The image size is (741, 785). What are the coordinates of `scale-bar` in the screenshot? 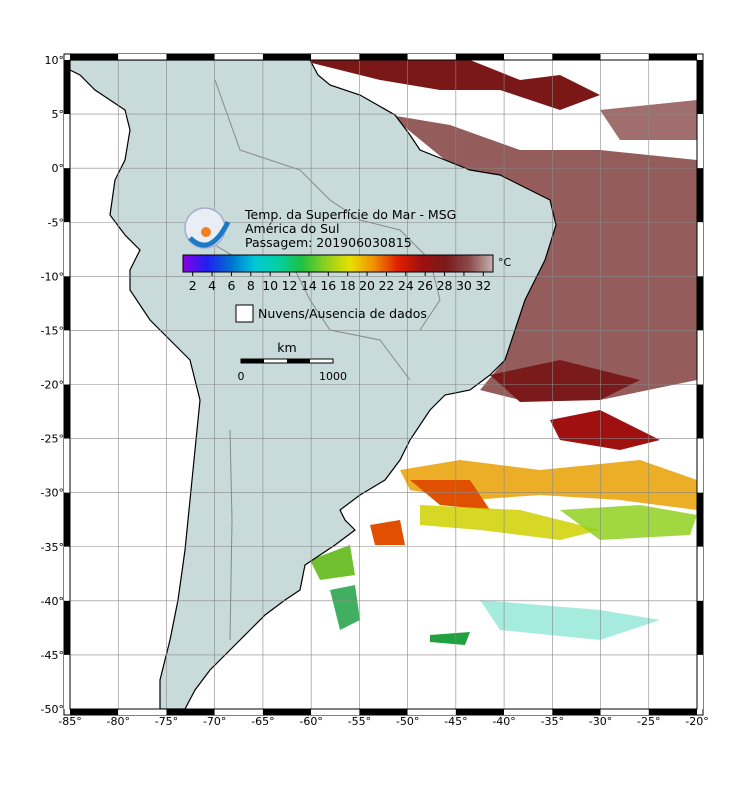 It's located at (287, 361).